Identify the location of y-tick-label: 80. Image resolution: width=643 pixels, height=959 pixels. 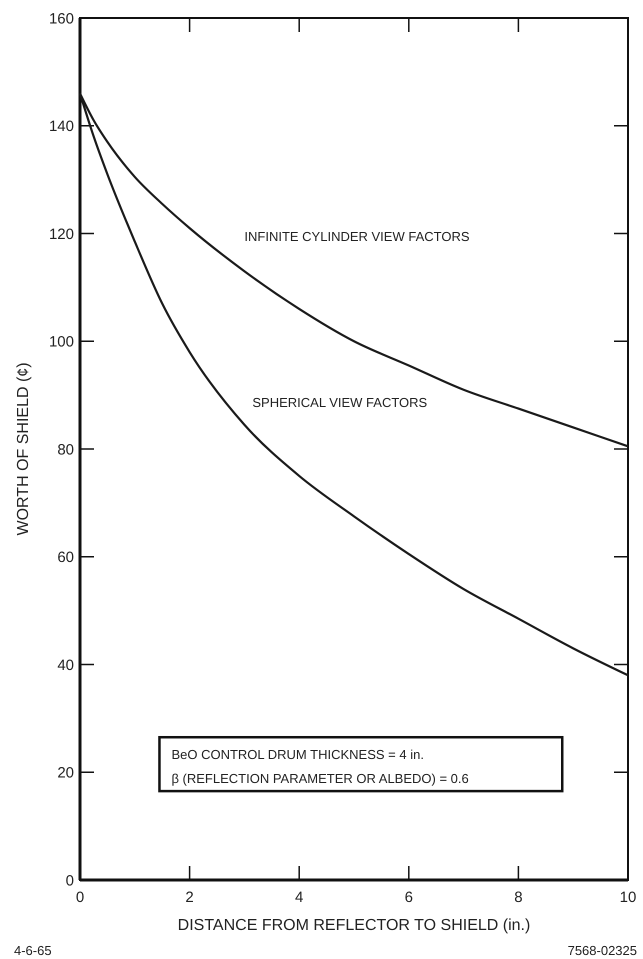
(65, 449).